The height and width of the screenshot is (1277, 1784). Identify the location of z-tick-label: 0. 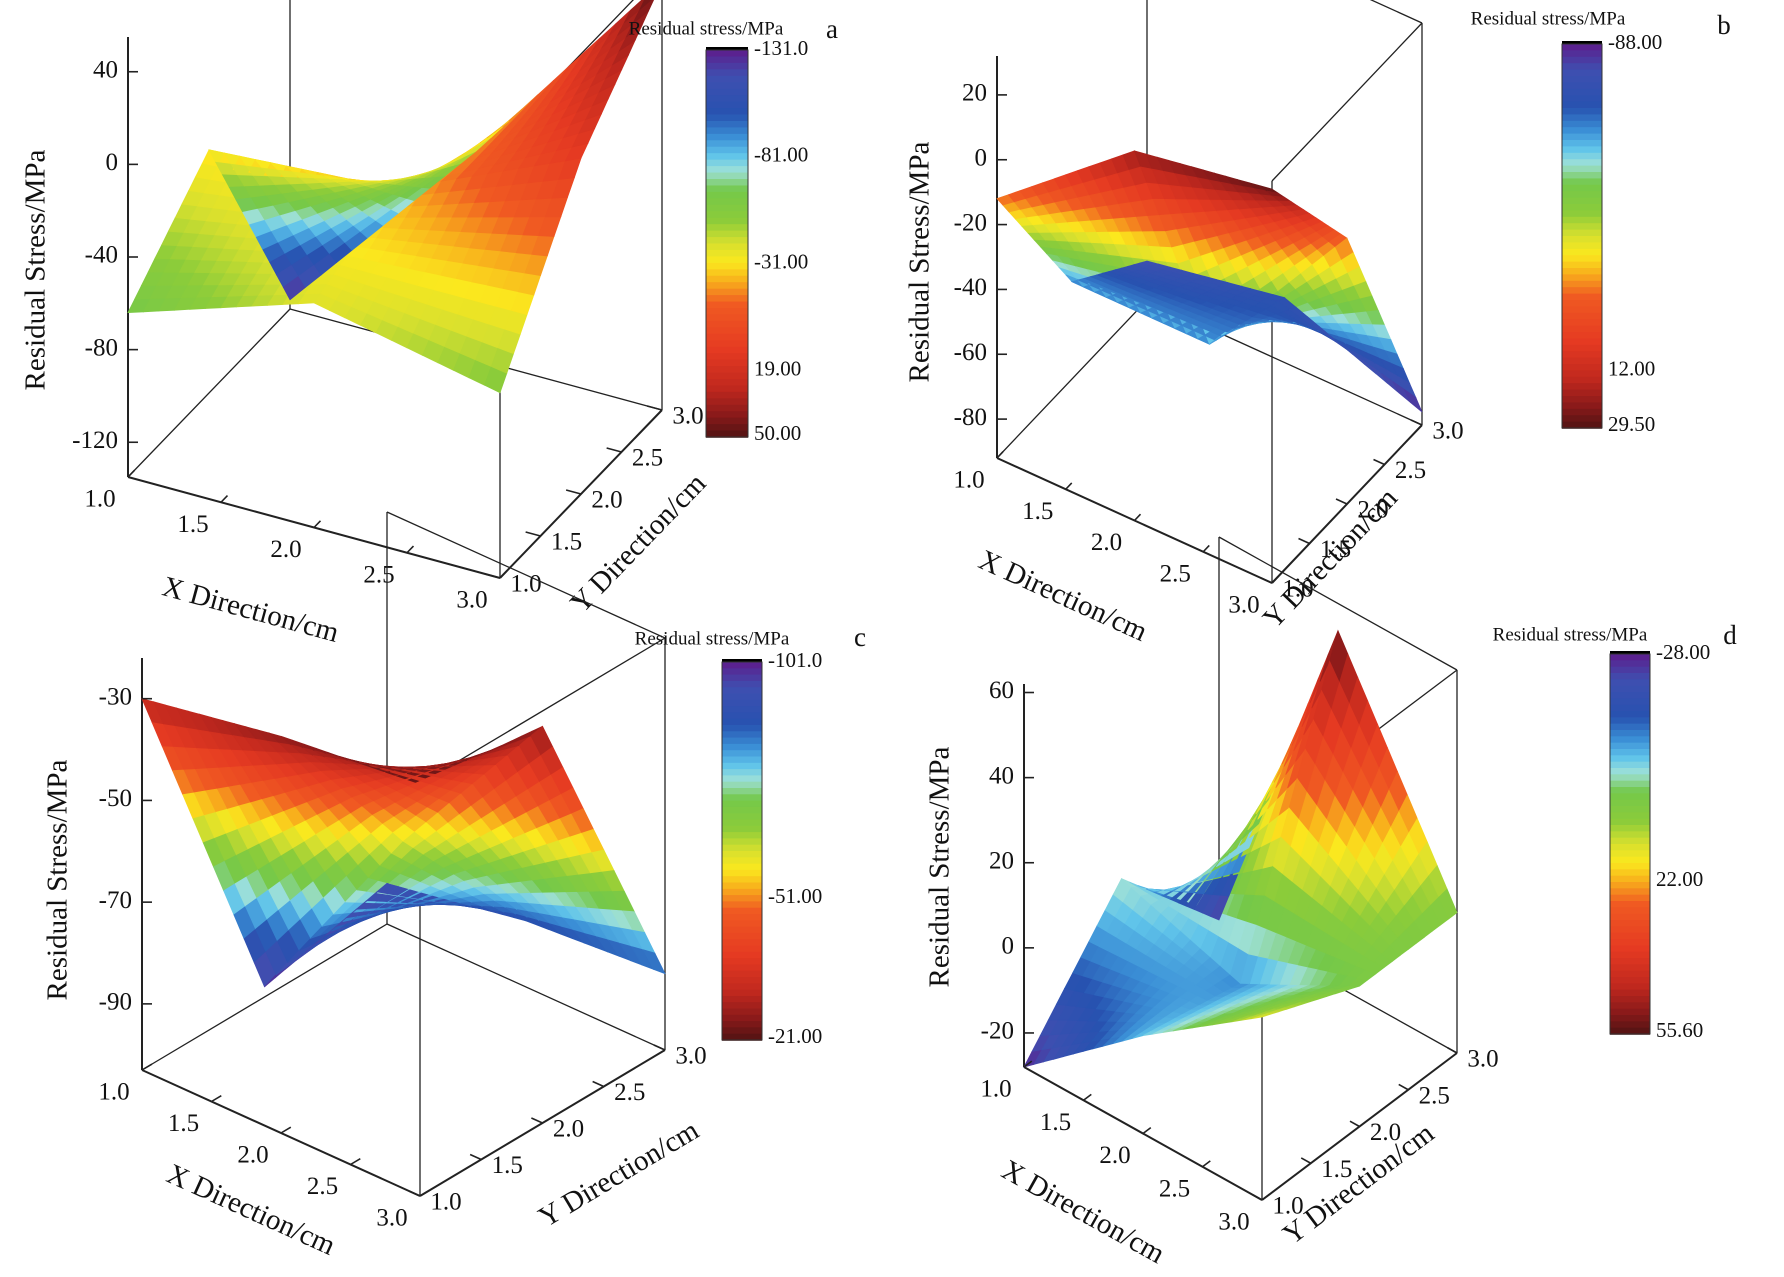
(1008, 946).